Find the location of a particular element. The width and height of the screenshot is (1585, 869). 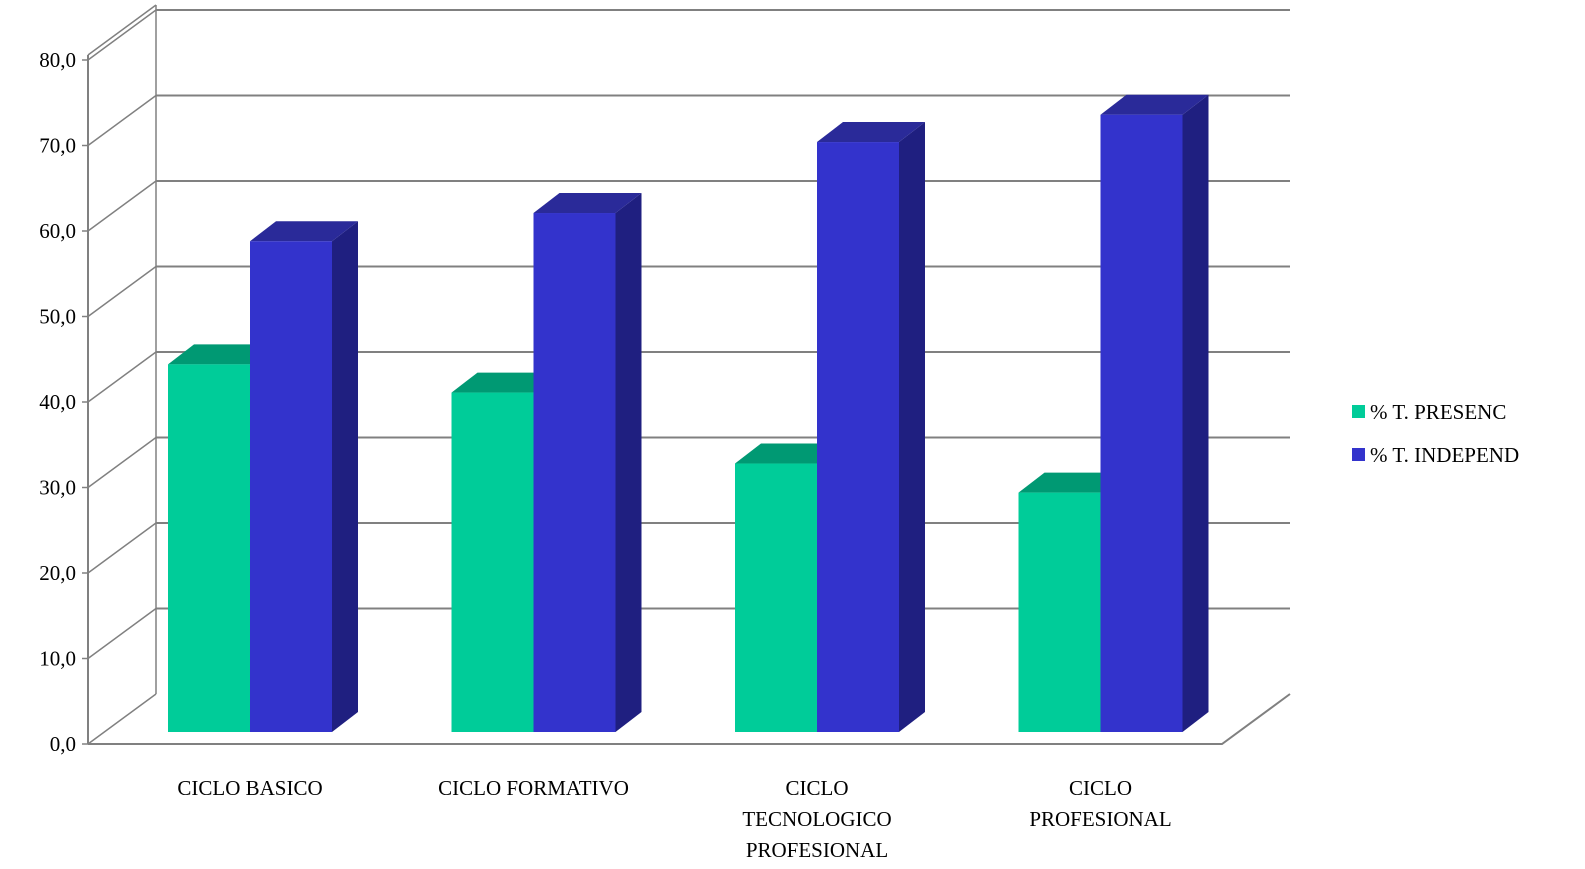

y-axis-ticks: 0,0 10,0 20,0 30,0 40,0 50,0 60,0 70,0 80,0 is located at coordinates (63, 402).